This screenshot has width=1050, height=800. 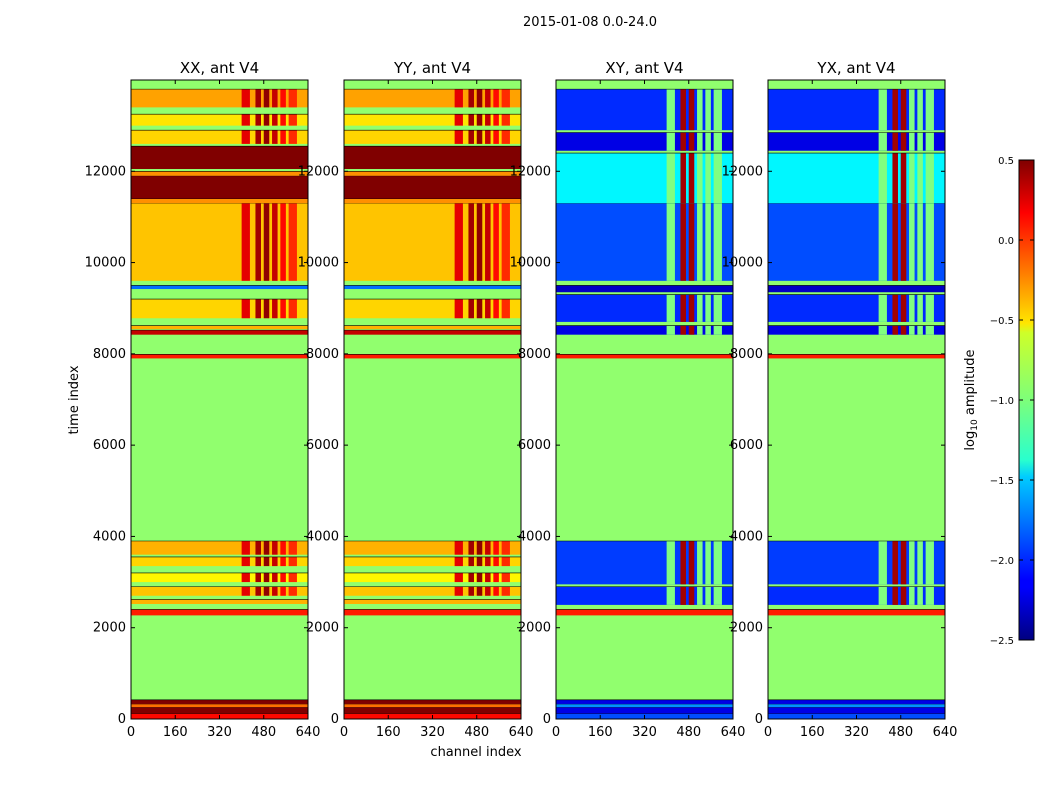 What do you see at coordinates (1002, 641) in the screenshot?
I see `colorbar-tick-label: −2.5` at bounding box center [1002, 641].